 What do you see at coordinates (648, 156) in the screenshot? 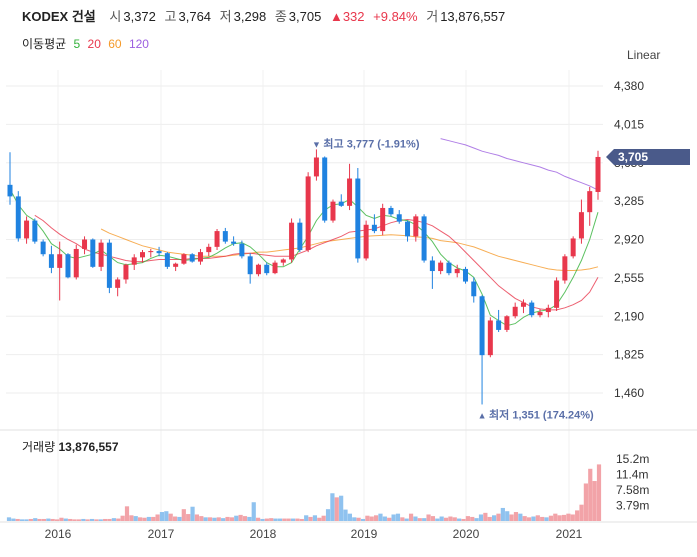
I see `last-price-tag` at bounding box center [648, 156].